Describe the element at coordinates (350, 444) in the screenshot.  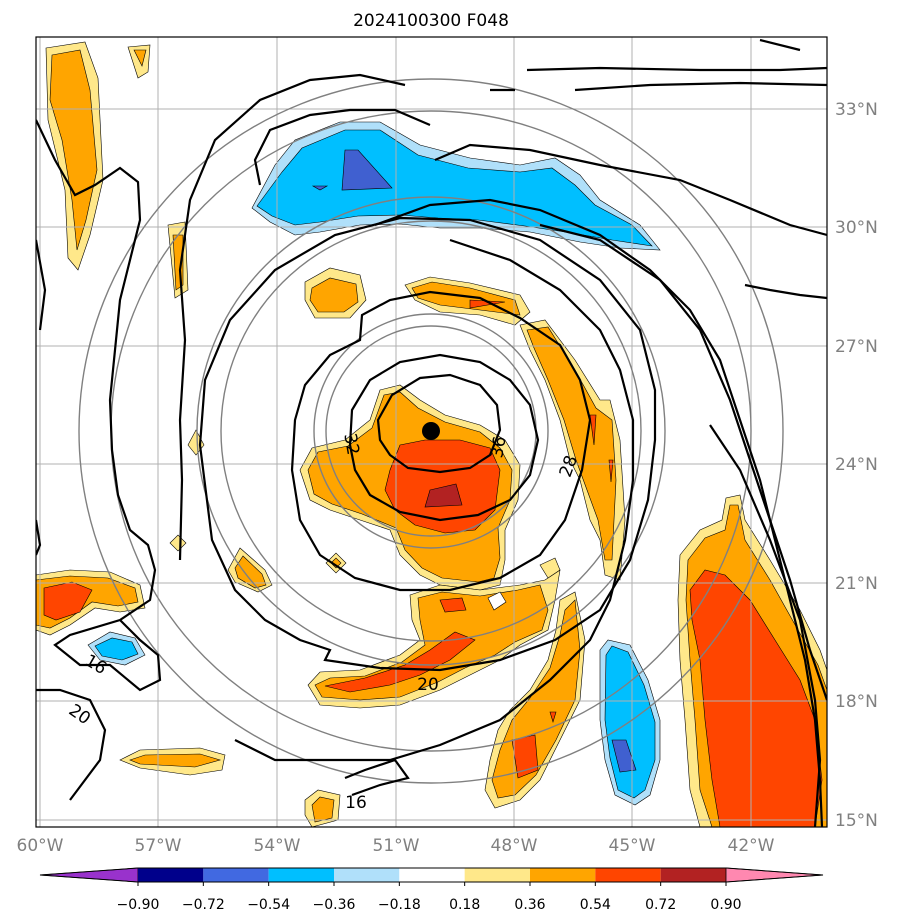
I see `contour-label-32: 32` at that location.